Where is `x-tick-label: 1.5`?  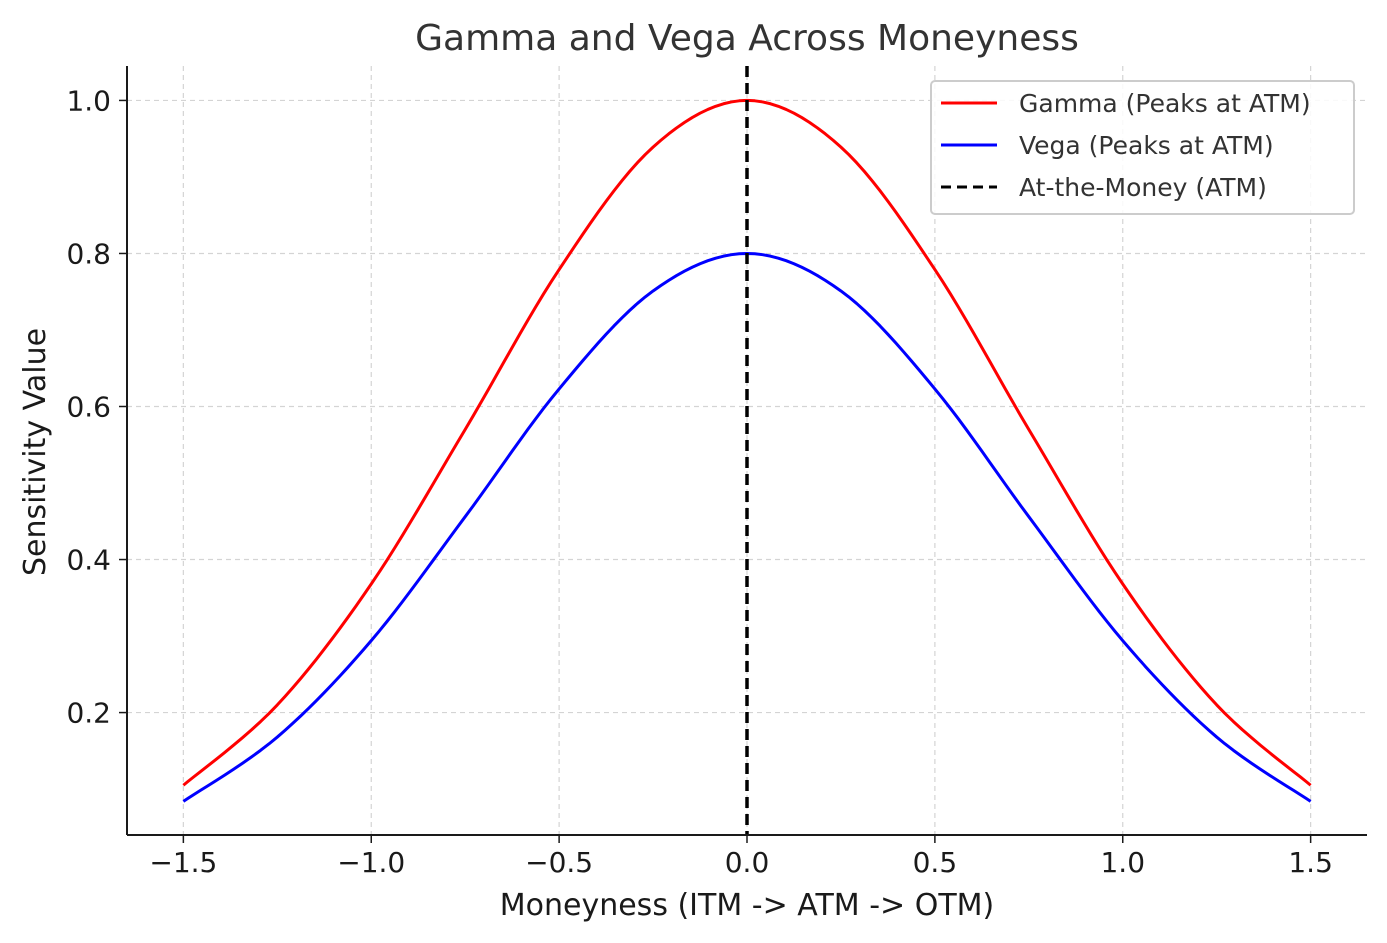 x-tick-label: 1.5 is located at coordinates (1310, 862).